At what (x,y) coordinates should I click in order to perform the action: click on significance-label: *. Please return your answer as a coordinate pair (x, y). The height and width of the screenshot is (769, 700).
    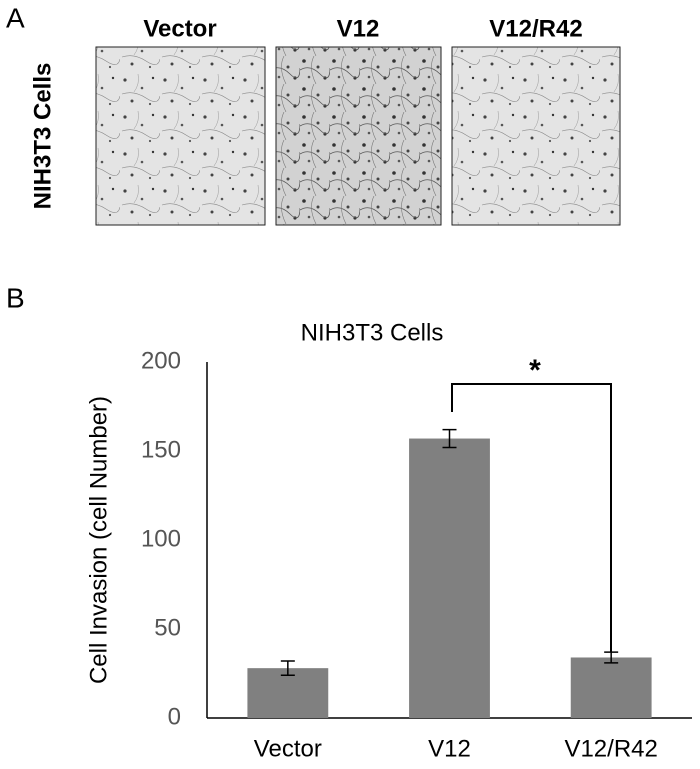
    Looking at the image, I should click on (535, 370).